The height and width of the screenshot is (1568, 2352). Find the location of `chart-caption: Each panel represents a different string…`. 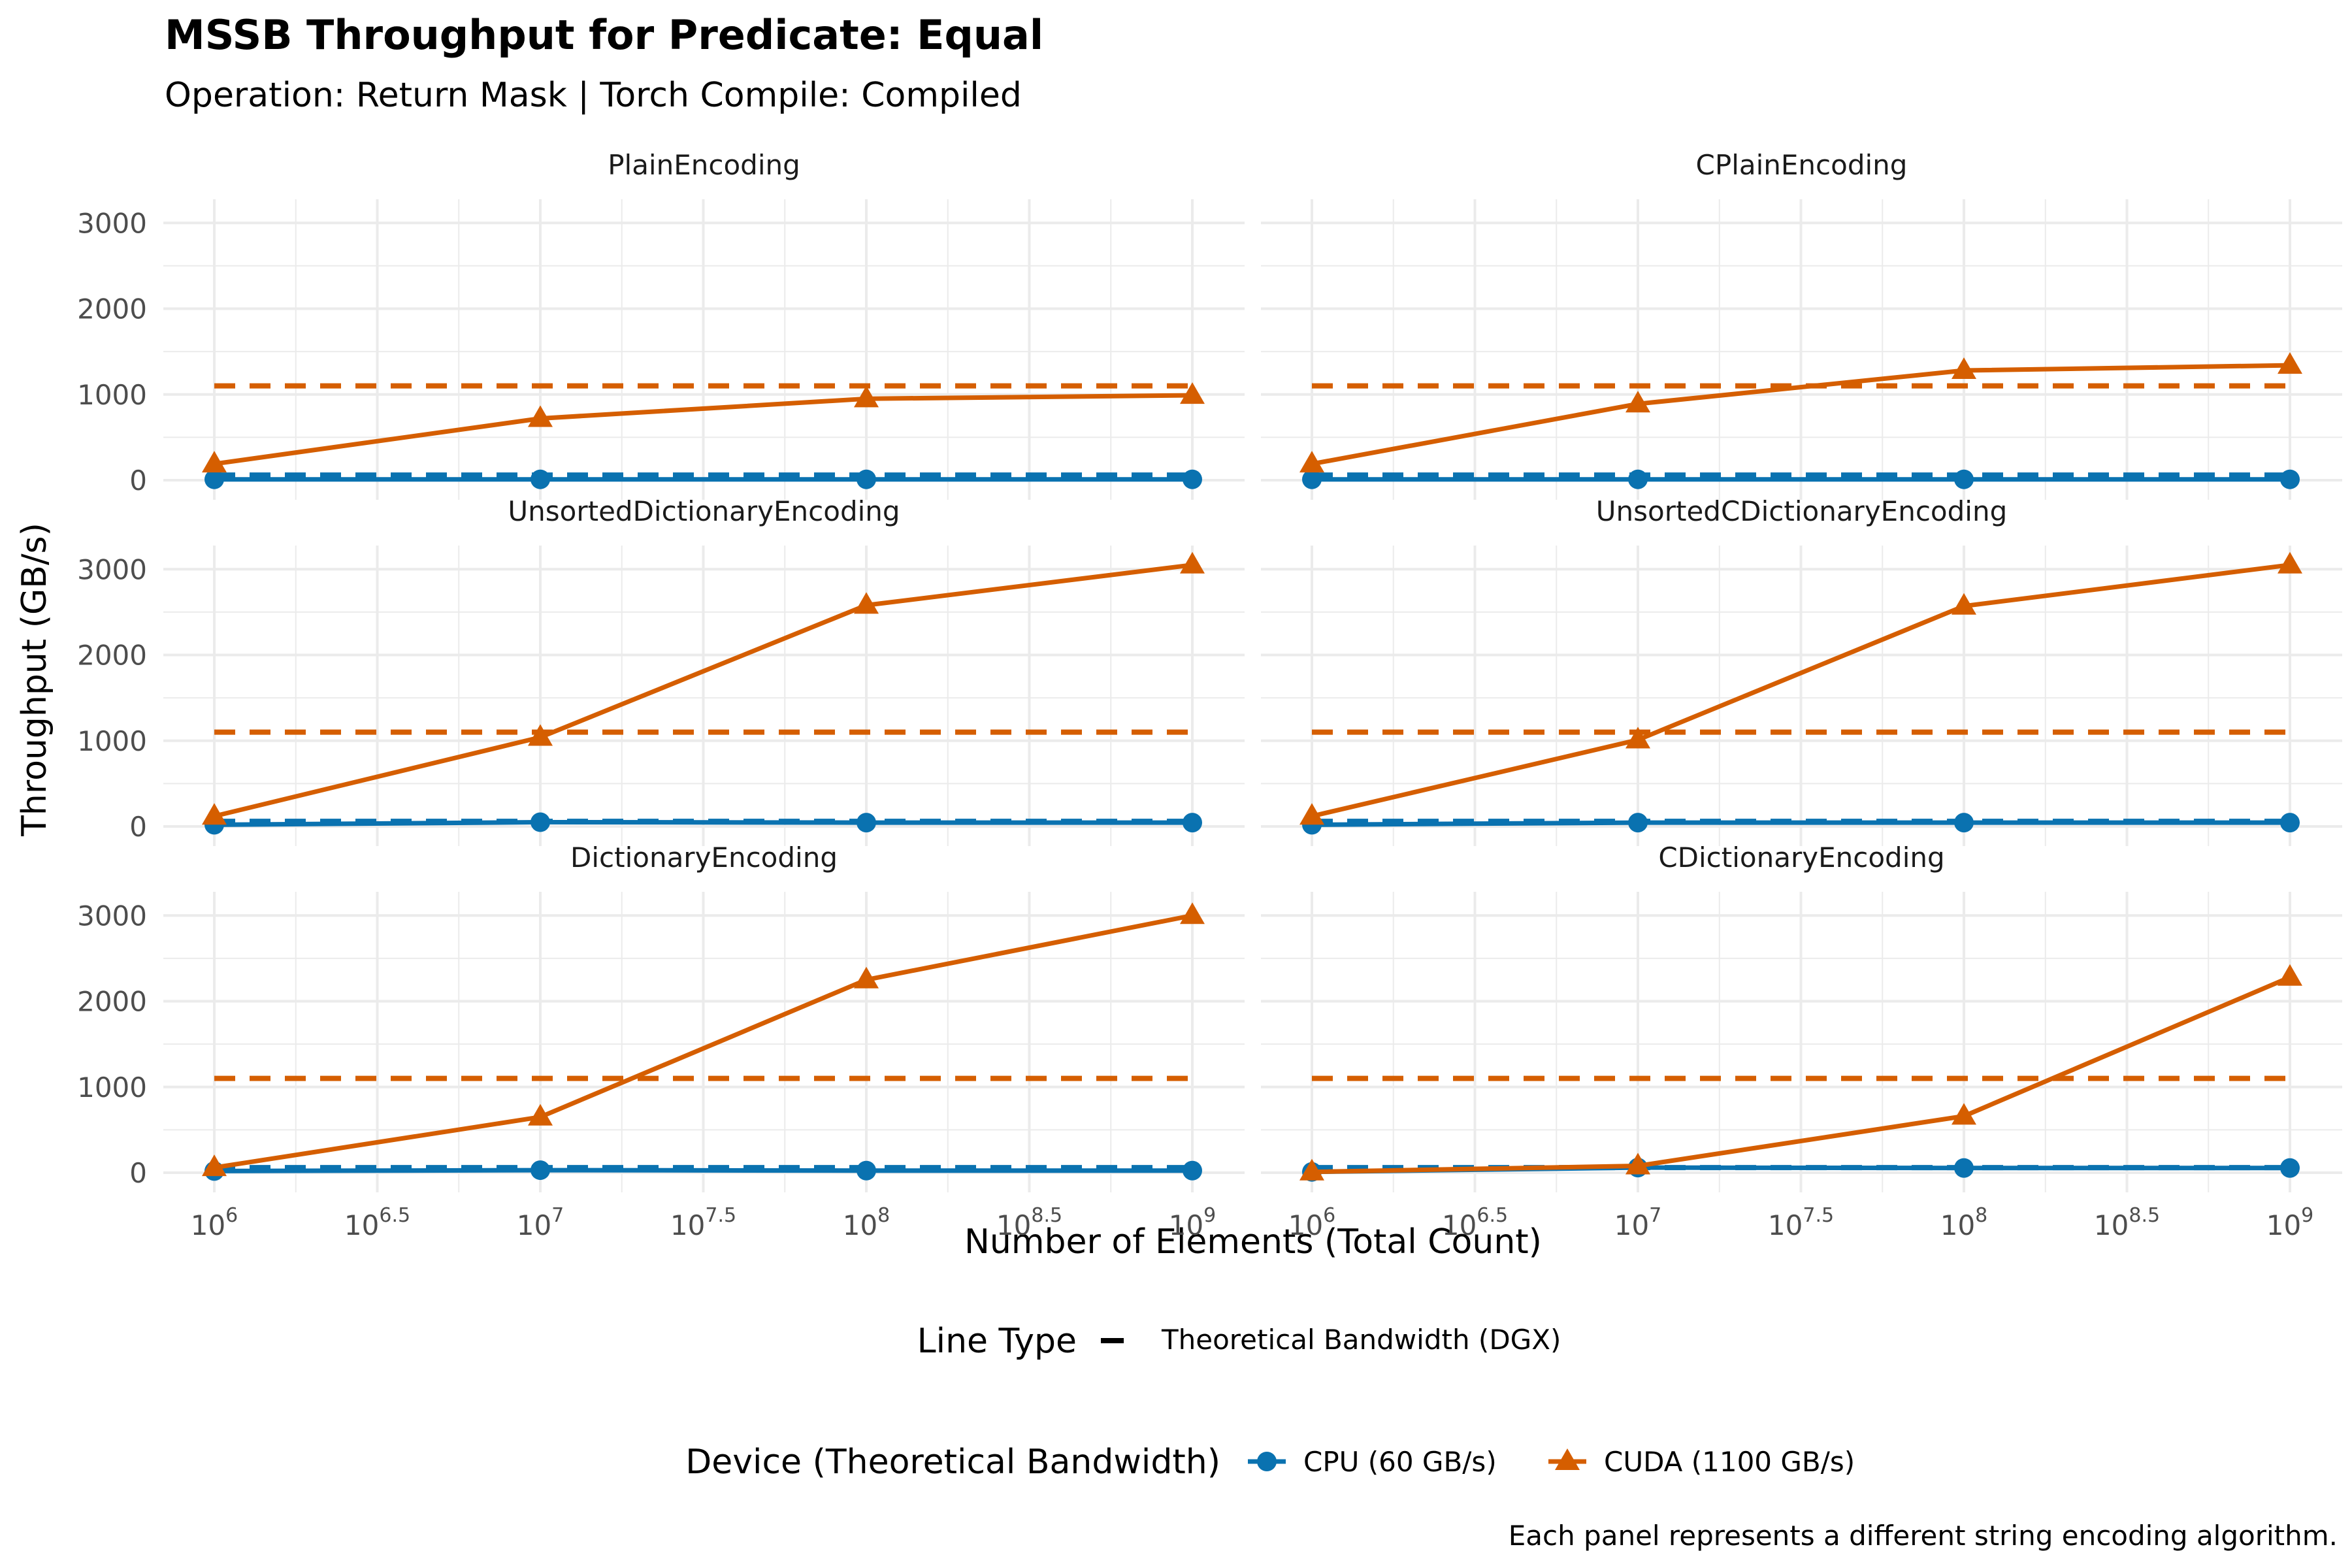

chart-caption: Each panel represents a different string… is located at coordinates (1923, 1536).